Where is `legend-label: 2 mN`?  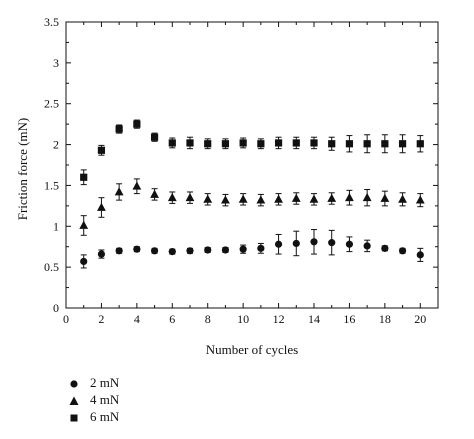
legend-label: 2 mN is located at coordinates (105, 382).